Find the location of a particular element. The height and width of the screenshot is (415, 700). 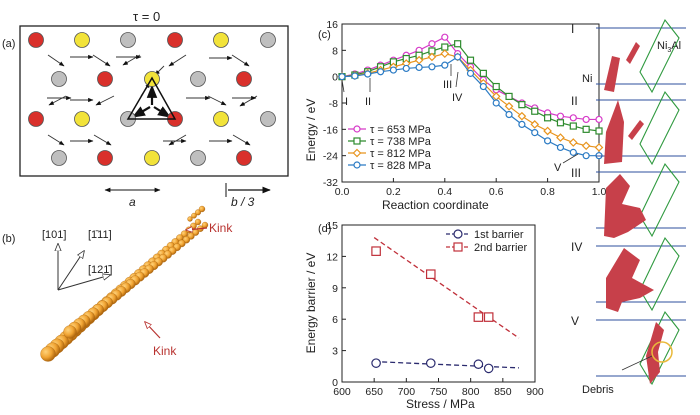

annot-IV-arrow is located at coordinates (457, 79).